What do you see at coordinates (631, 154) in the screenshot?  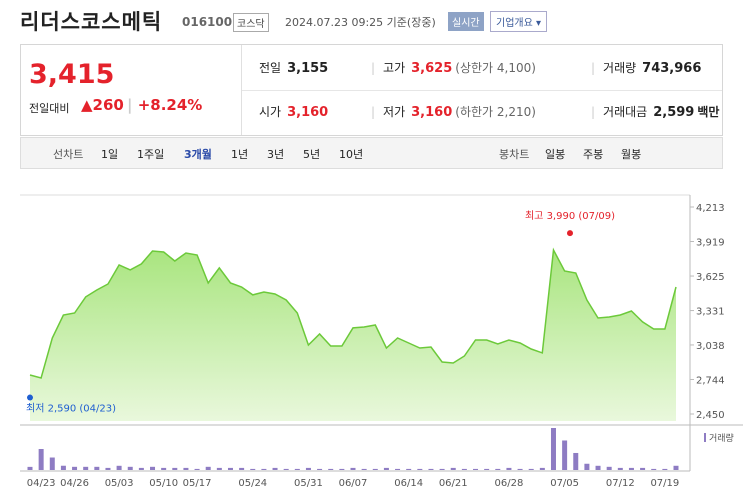 I see `tab: 월봉` at bounding box center [631, 154].